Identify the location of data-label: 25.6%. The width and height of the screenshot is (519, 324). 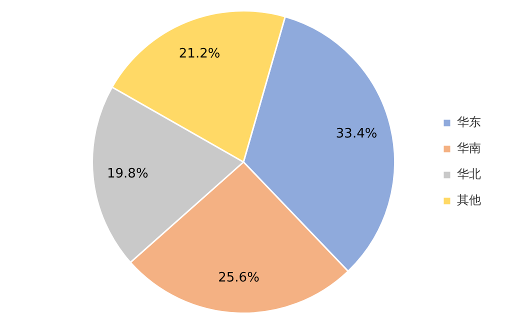
(239, 278).